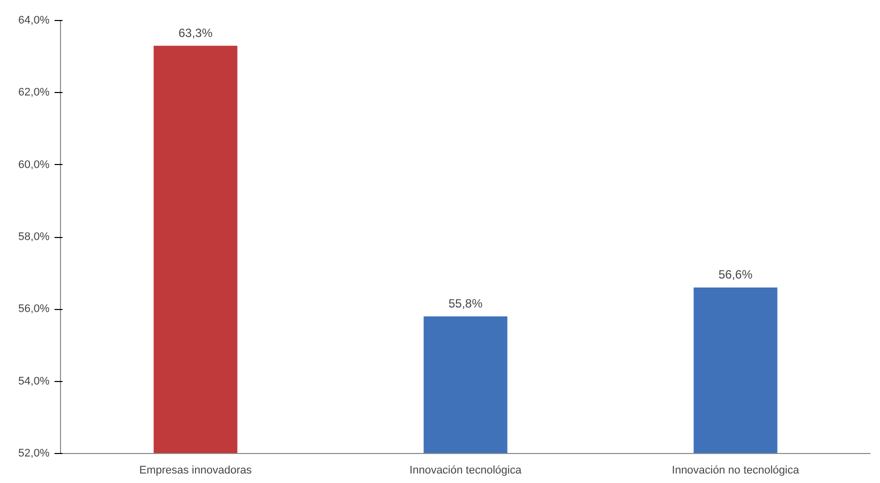  What do you see at coordinates (34, 164) in the screenshot?
I see `y-tick-label: 60,0%` at bounding box center [34, 164].